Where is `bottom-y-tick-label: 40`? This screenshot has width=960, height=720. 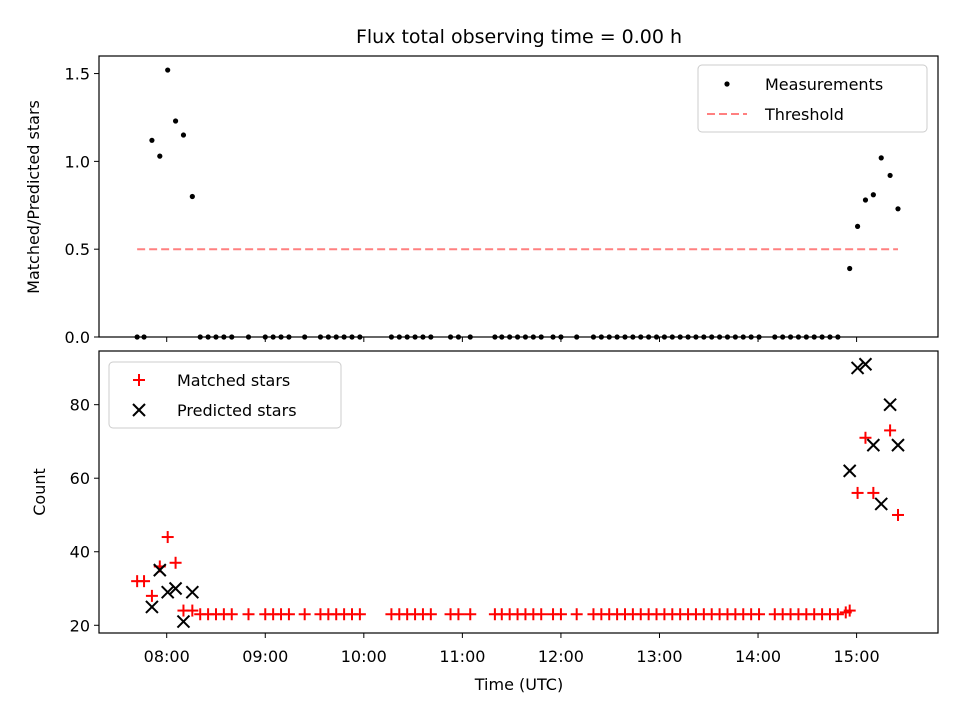 bottom-y-tick-label: 40 is located at coordinates (80, 552).